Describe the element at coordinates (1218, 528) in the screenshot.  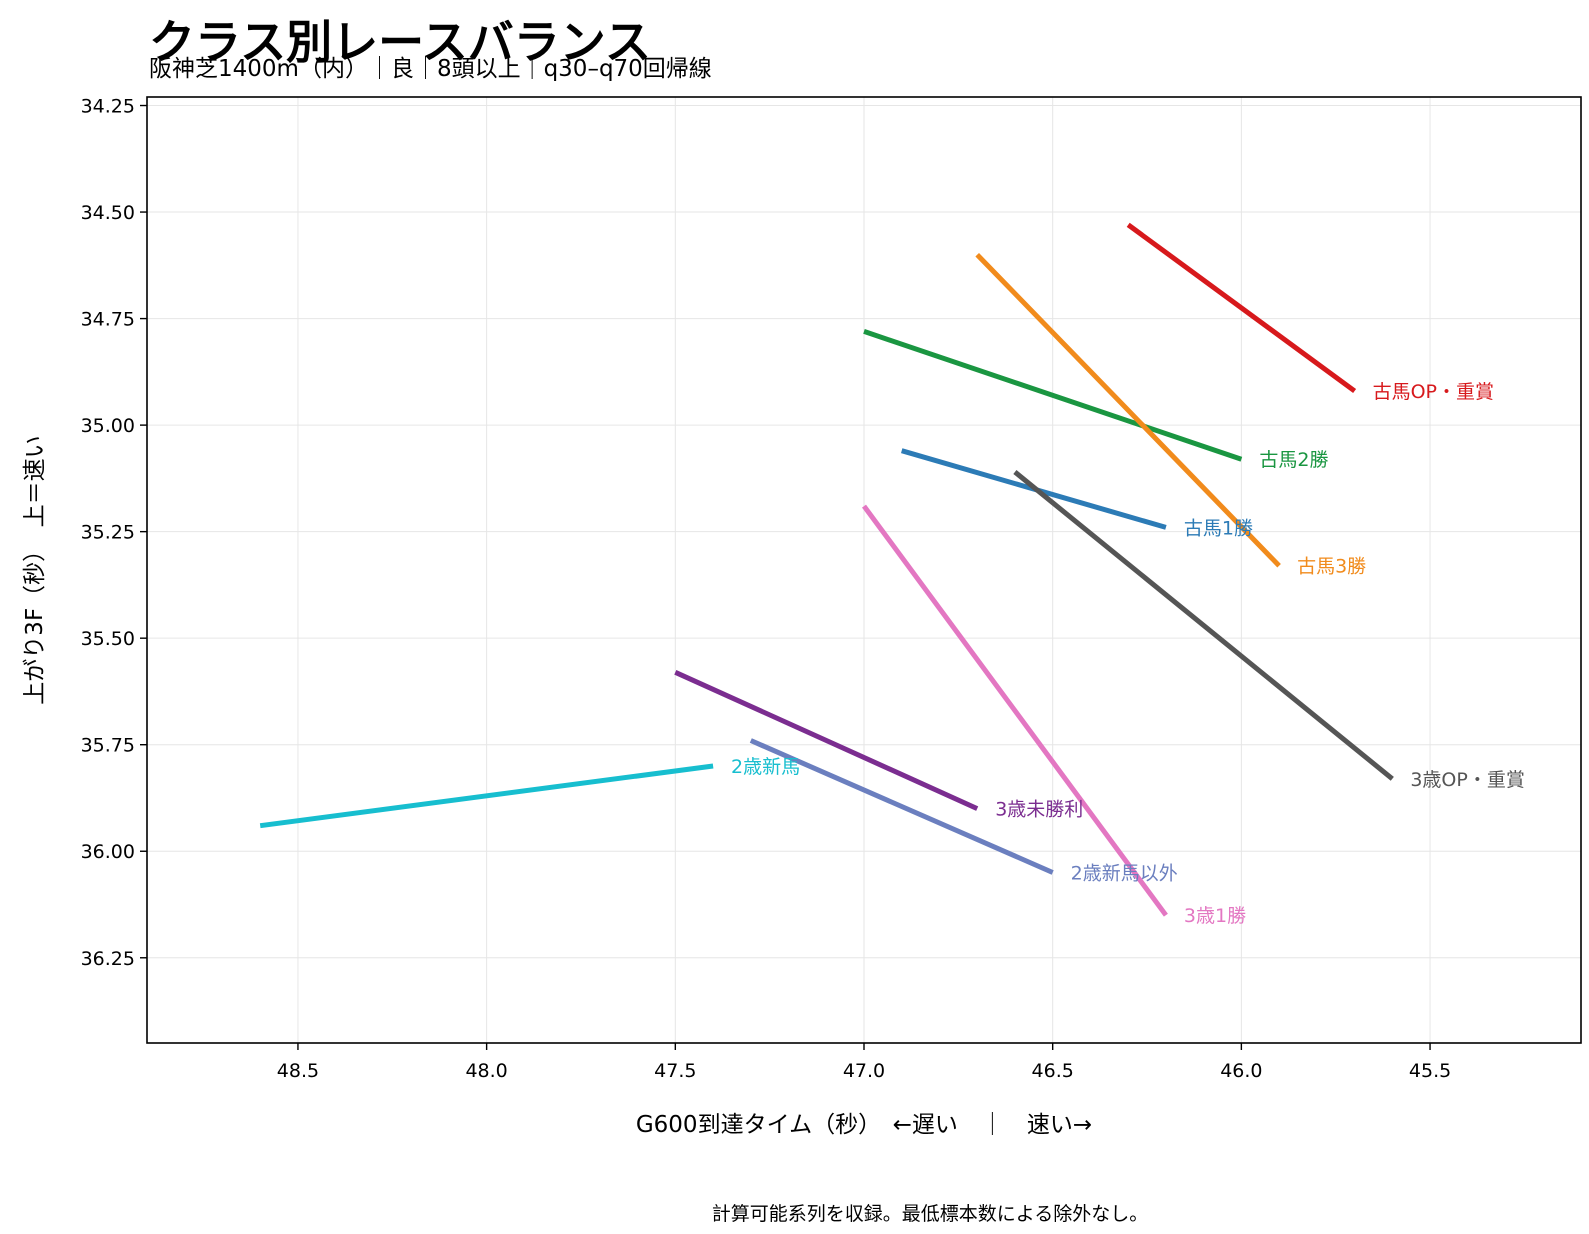
I see `series-label: 古馬1勝` at that location.